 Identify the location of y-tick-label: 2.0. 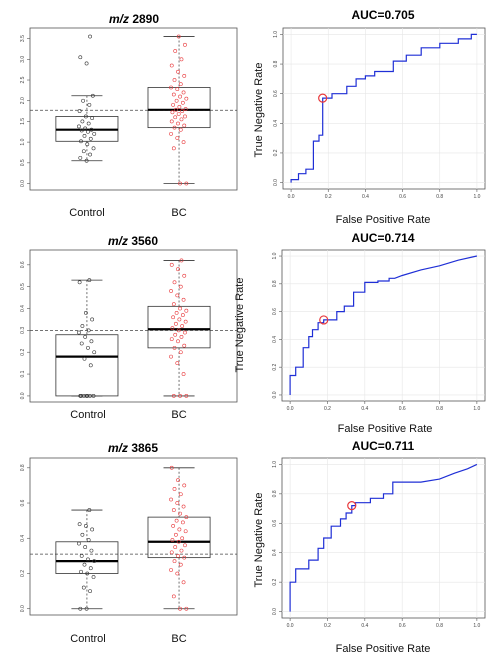
(23, 100).